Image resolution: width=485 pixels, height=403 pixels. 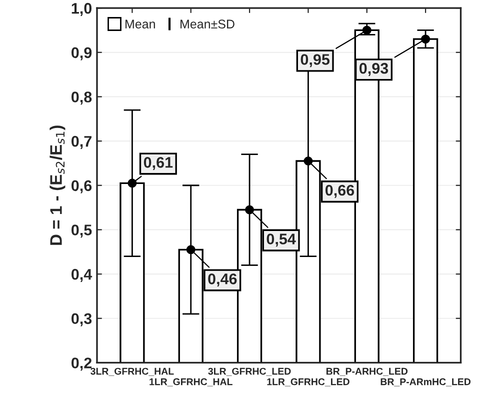 What do you see at coordinates (132, 372) in the screenshot?
I see `x-tick-label: 3LR_GFRHC_HAL` at bounding box center [132, 372].